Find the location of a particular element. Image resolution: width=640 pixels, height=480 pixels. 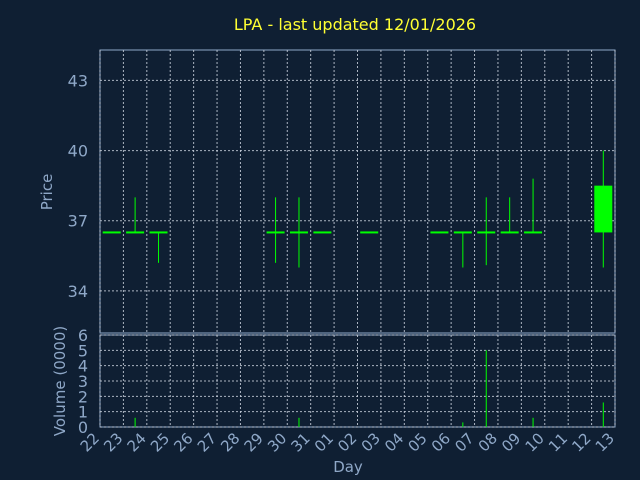

x-tick-label: 25 is located at coordinates (160, 442).